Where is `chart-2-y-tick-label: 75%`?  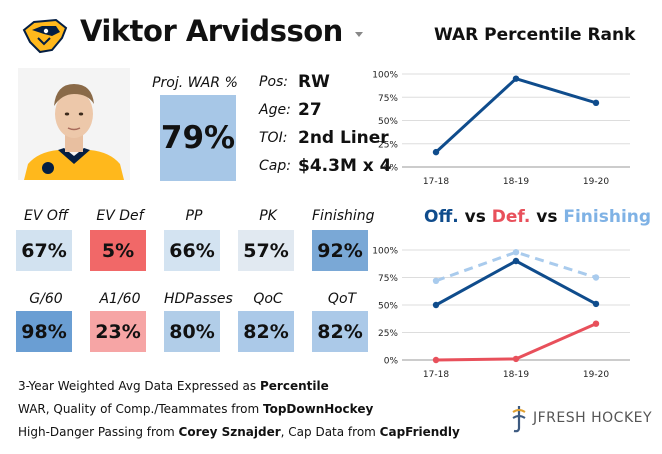
chart-2-y-tick-label: 75% is located at coordinates (388, 279).